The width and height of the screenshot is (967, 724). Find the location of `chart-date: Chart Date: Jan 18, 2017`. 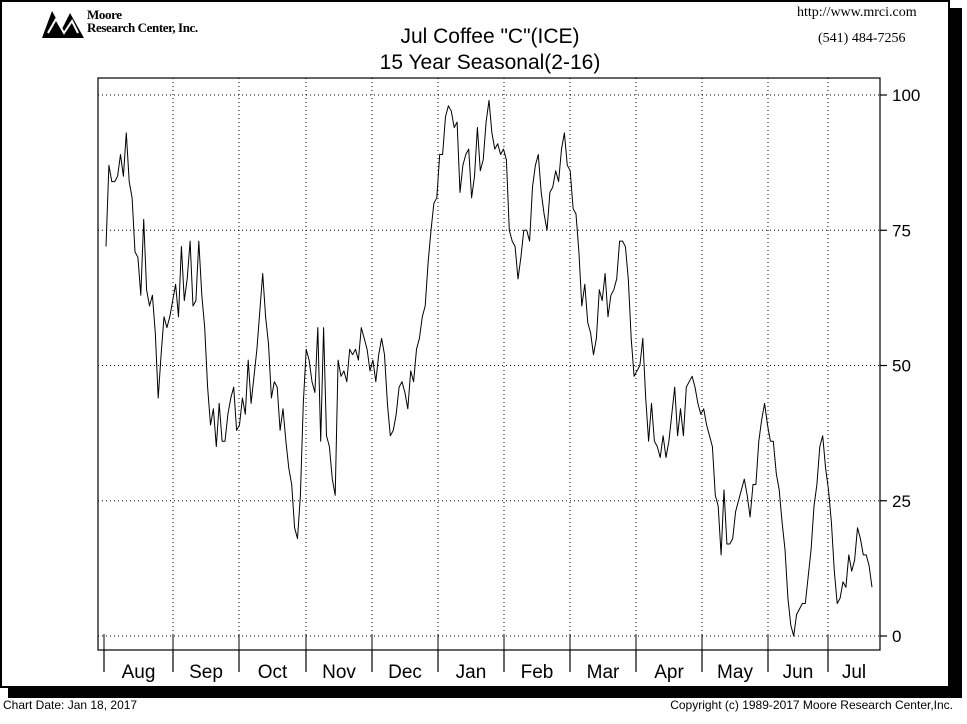

chart-date: Chart Date: Jan 18, 2017 is located at coordinates (70, 705).